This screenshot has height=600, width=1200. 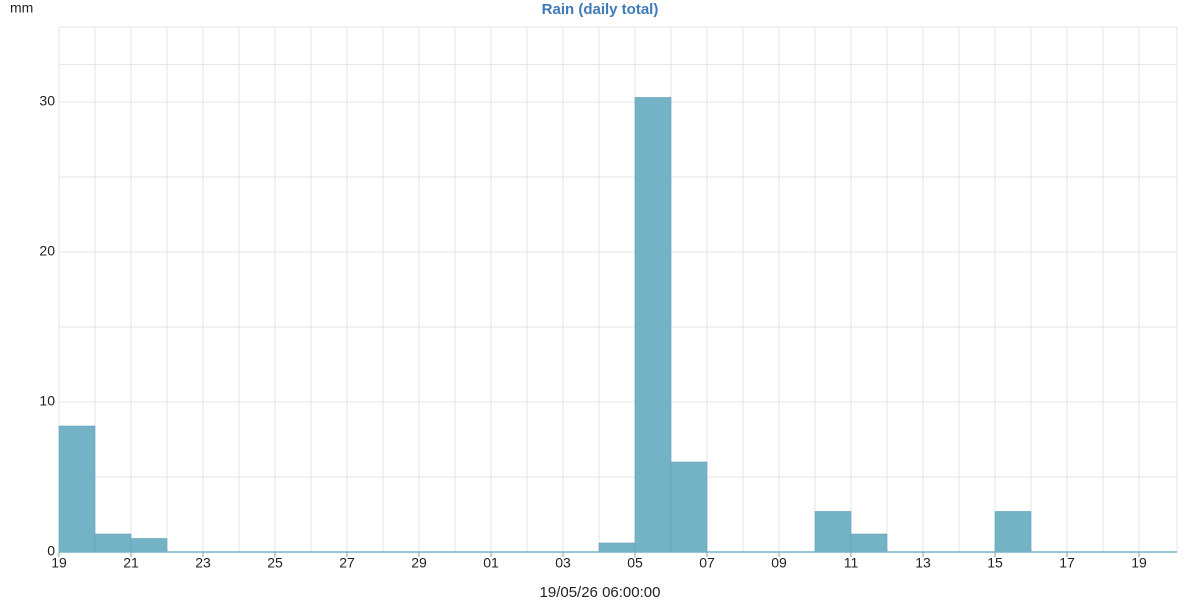 What do you see at coordinates (923, 563) in the screenshot?
I see `x-tick-label: 13` at bounding box center [923, 563].